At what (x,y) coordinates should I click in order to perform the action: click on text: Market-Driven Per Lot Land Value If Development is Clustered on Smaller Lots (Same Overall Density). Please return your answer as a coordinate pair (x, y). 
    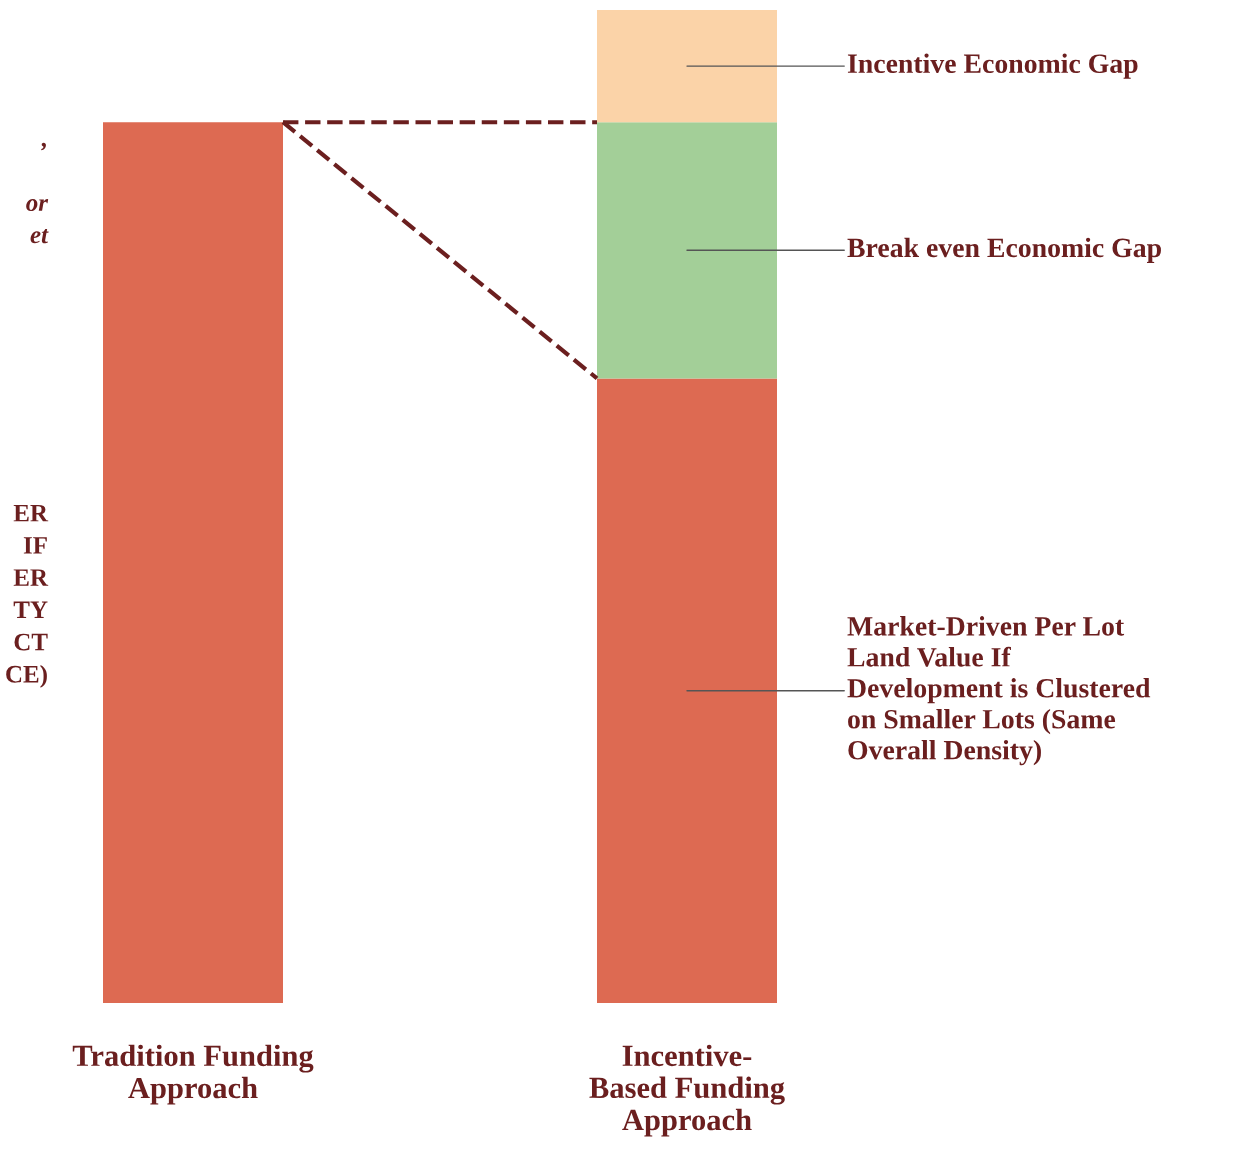
    Looking at the image, I should click on (999, 691).